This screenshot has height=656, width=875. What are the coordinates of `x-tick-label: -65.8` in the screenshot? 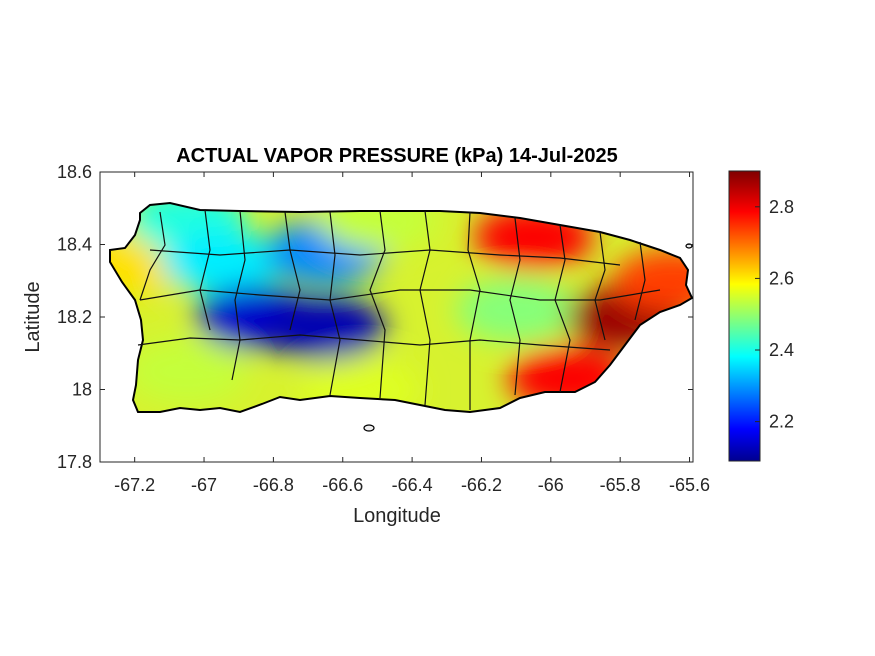 It's located at (620, 485).